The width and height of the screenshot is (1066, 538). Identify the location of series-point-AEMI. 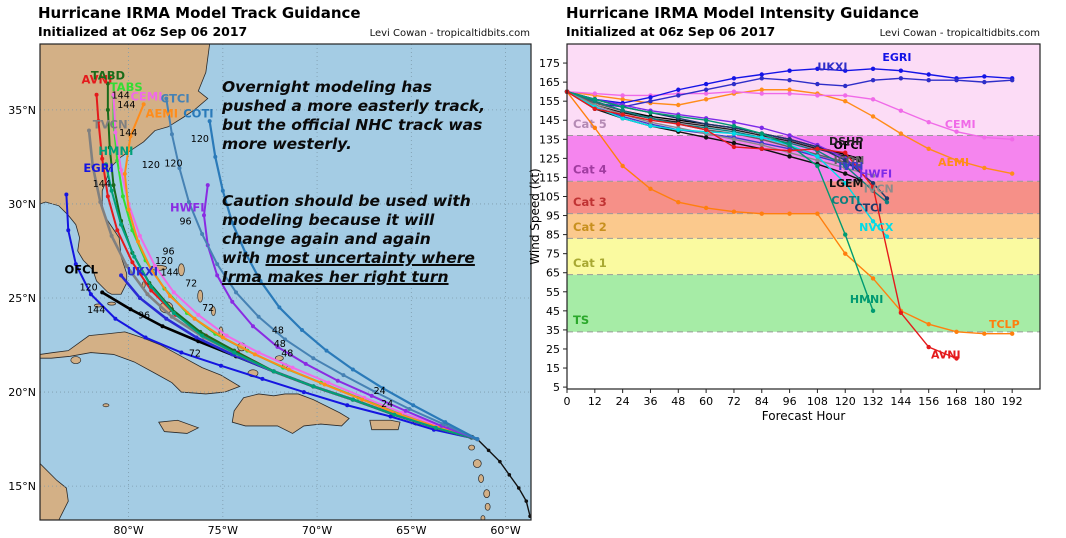
(706, 99).